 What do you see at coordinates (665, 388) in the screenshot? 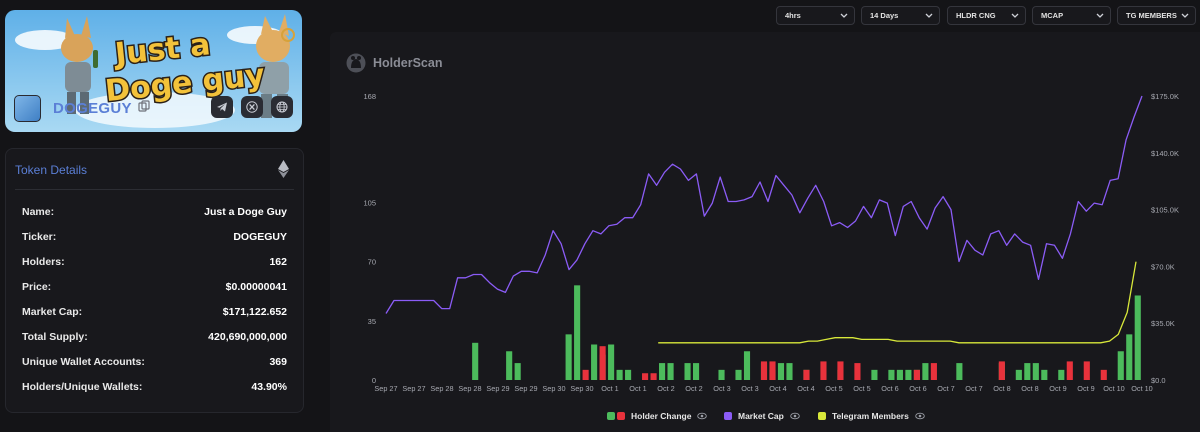
I see `x-tick-label: Oct 2` at bounding box center [665, 388].